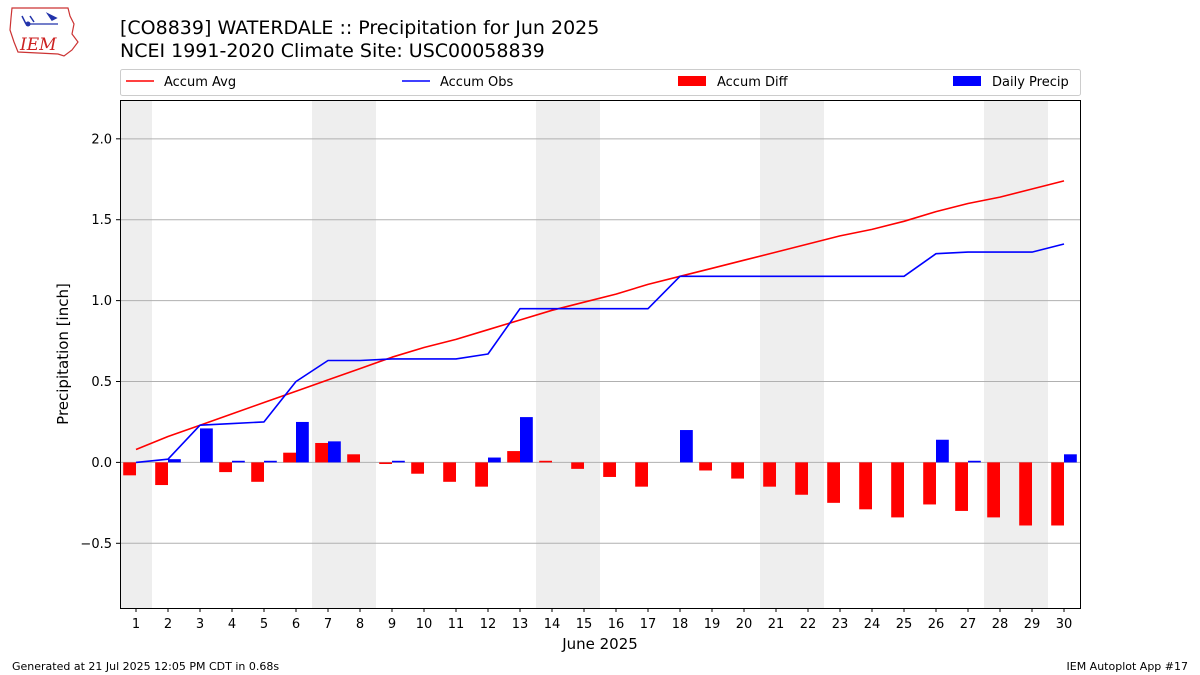  What do you see at coordinates (1032, 624) in the screenshot?
I see `x-tick-label: 29` at bounding box center [1032, 624].